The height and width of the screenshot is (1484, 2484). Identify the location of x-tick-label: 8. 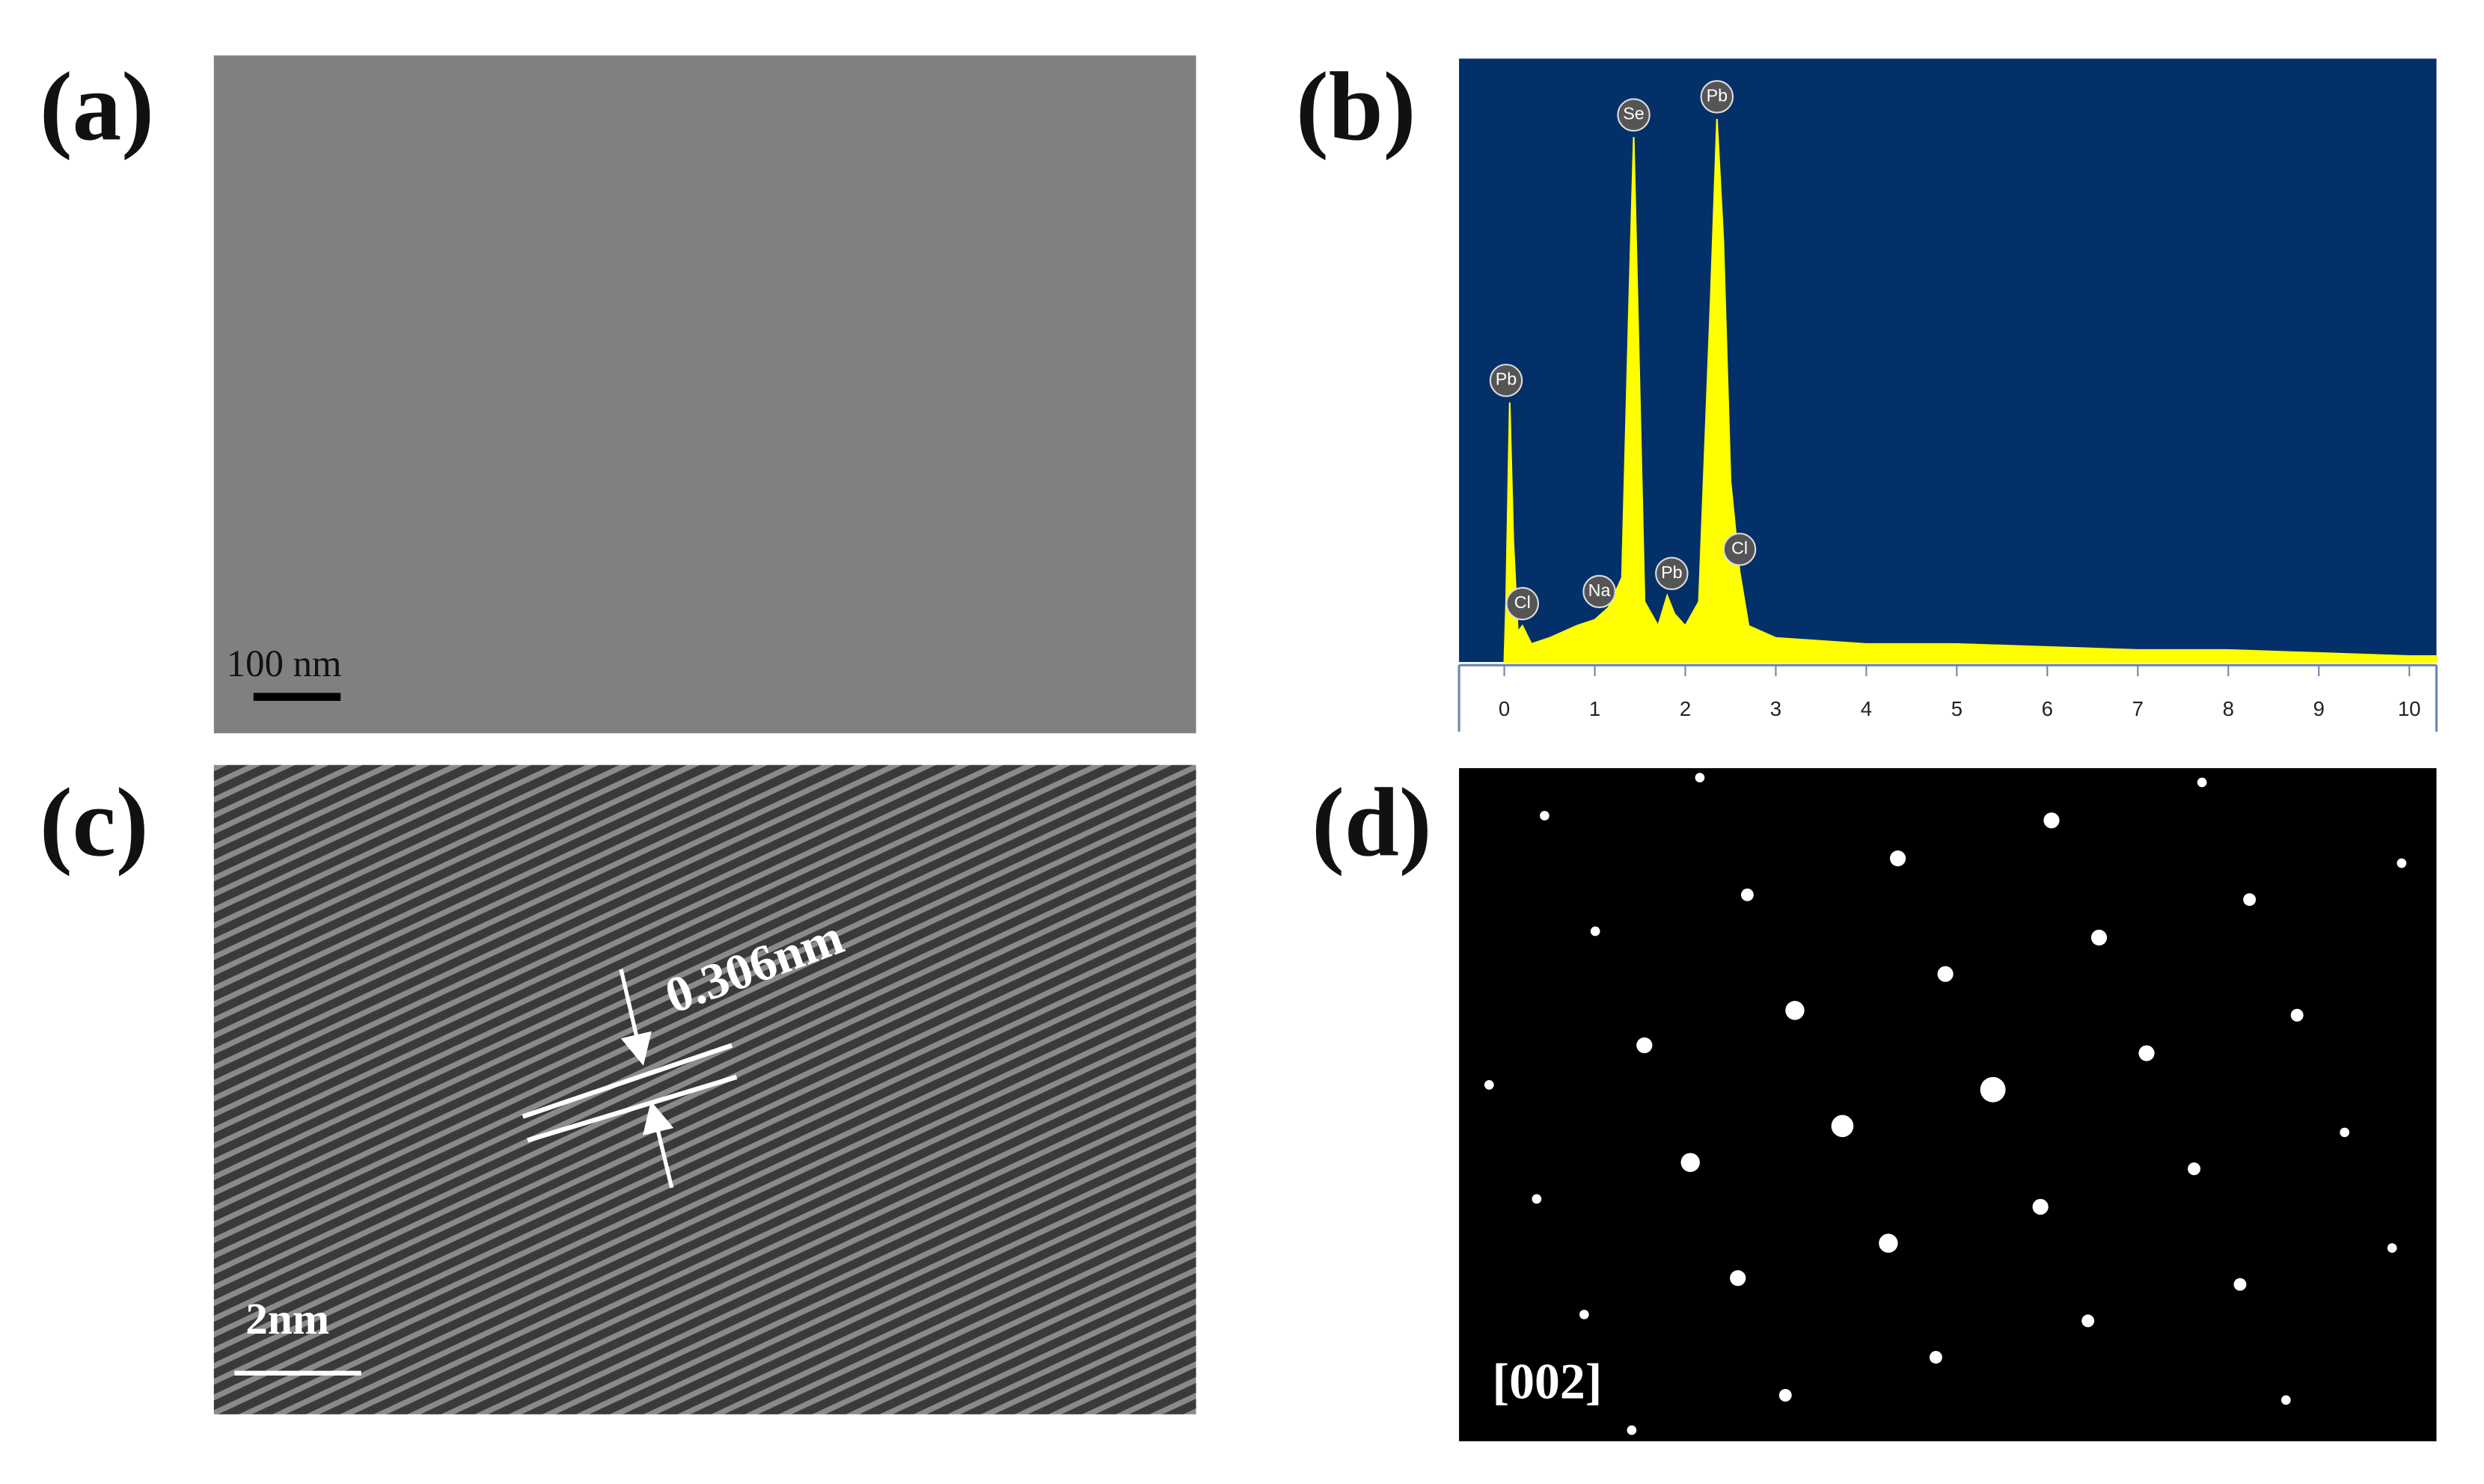
(2228, 708).